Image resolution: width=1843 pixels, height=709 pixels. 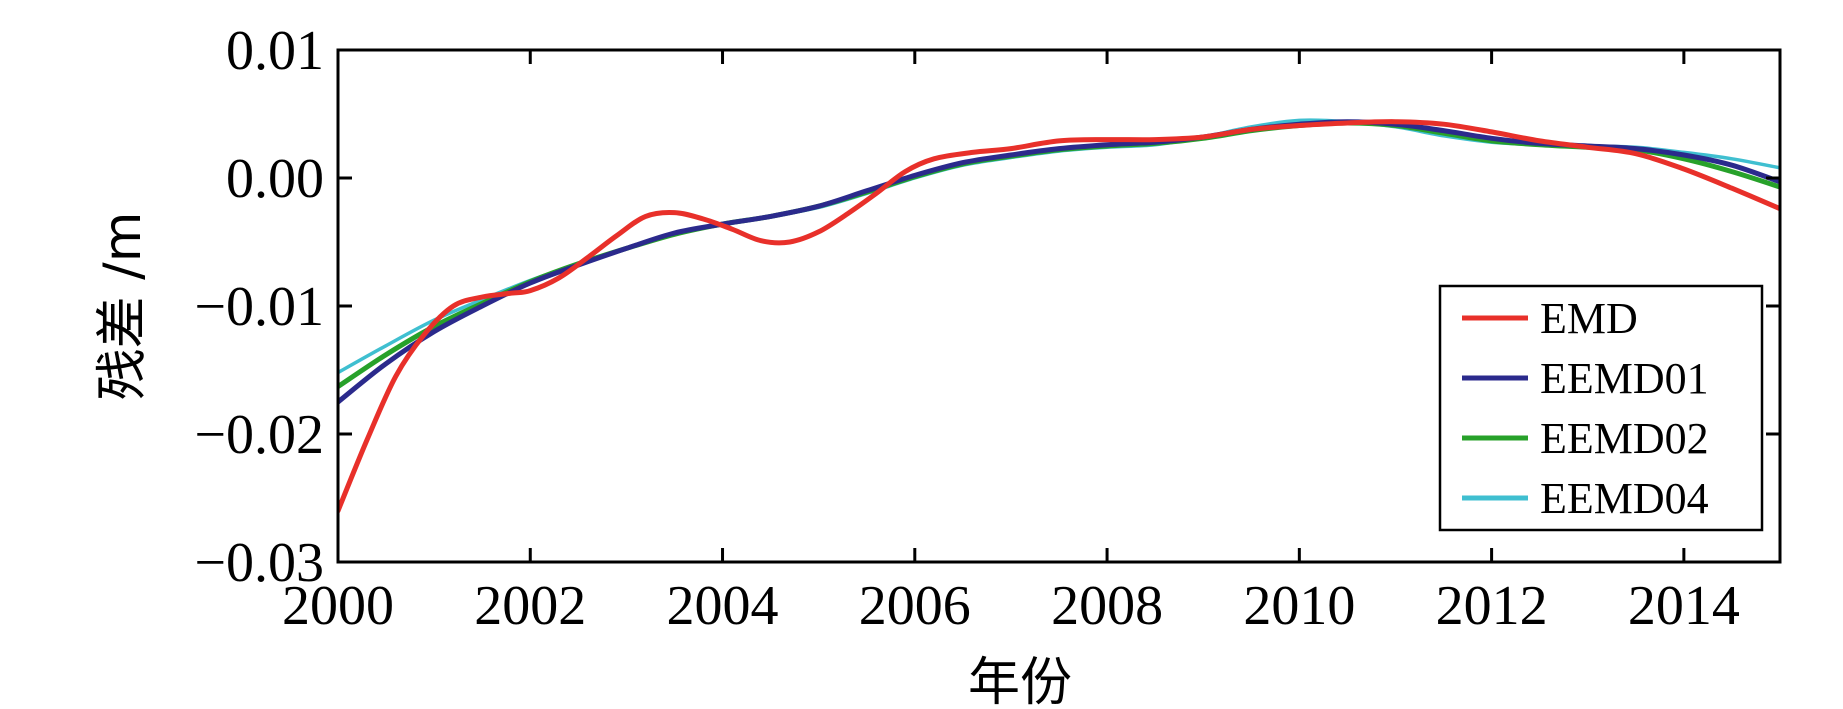 What do you see at coordinates (915, 606) in the screenshot?
I see `x-tick-label: 2006` at bounding box center [915, 606].